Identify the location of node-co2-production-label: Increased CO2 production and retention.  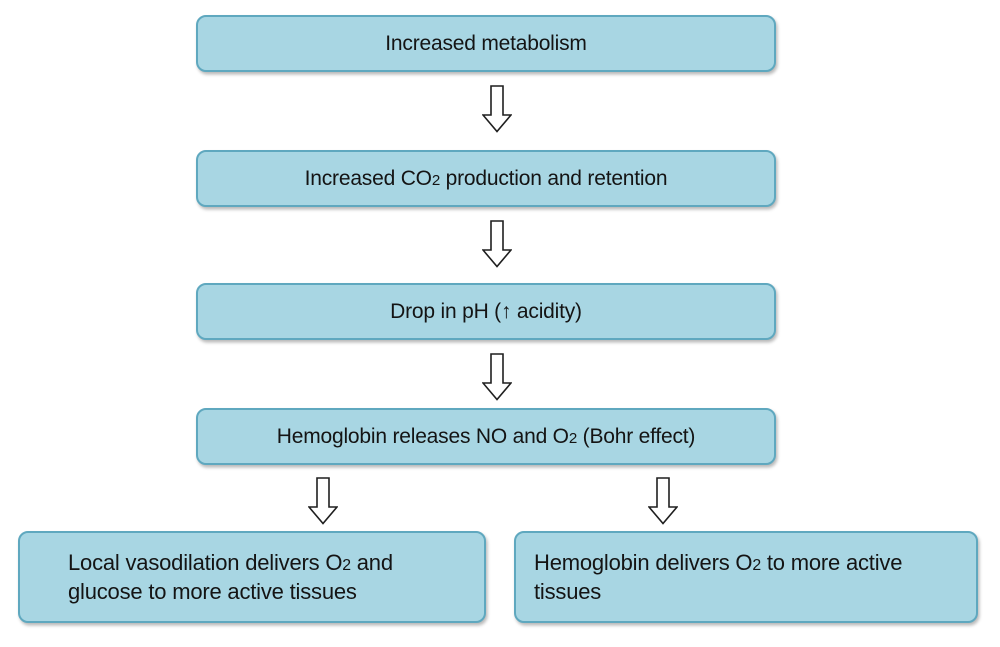
(486, 178).